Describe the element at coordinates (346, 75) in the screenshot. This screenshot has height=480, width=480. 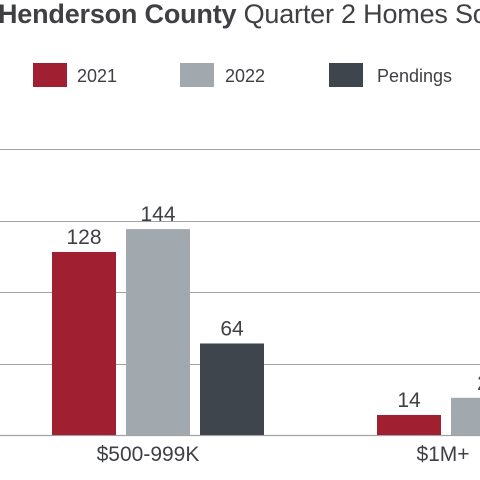
I see `legend-swatch-pendings` at that location.